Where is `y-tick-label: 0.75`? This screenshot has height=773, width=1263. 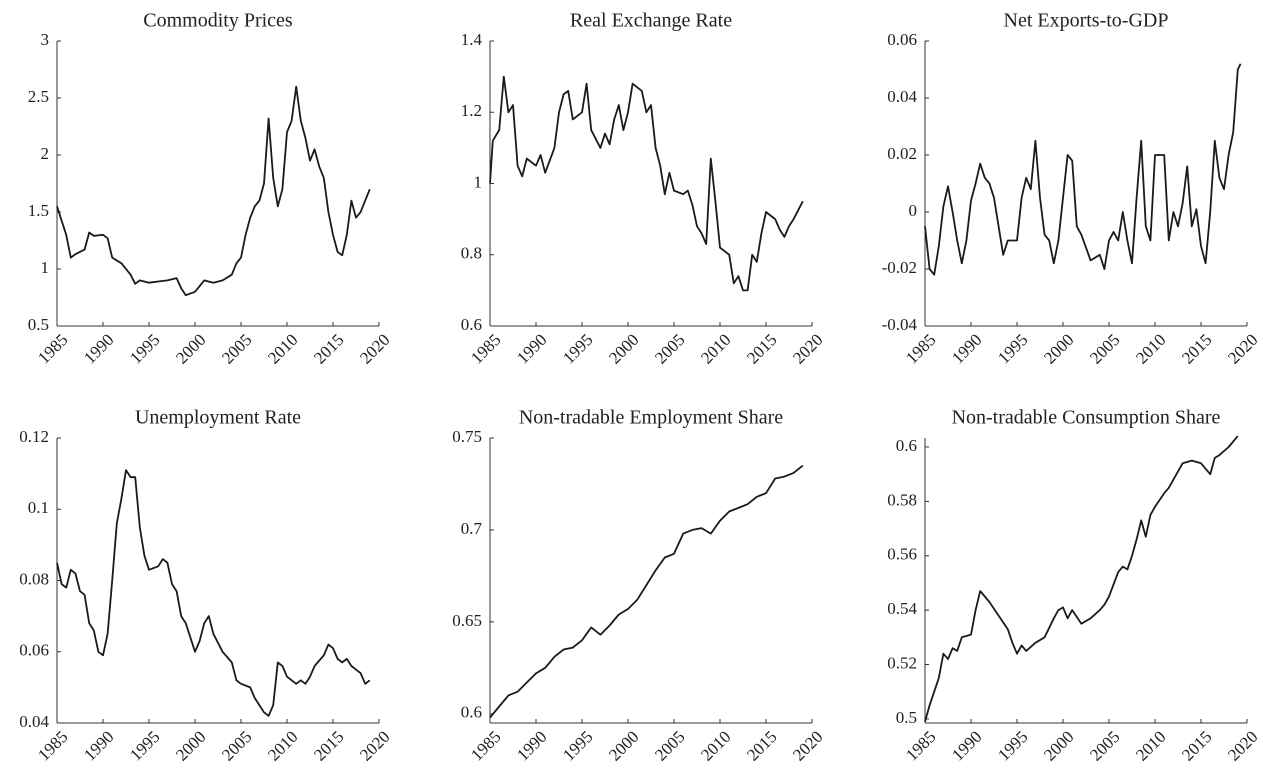 y-tick-label: 0.75 is located at coordinates (467, 436).